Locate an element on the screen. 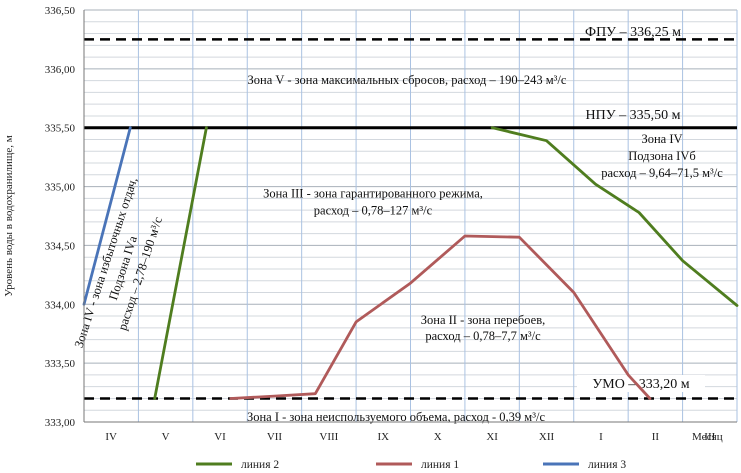  reference-label-1: НПУ – 335,50 м is located at coordinates (633, 115).